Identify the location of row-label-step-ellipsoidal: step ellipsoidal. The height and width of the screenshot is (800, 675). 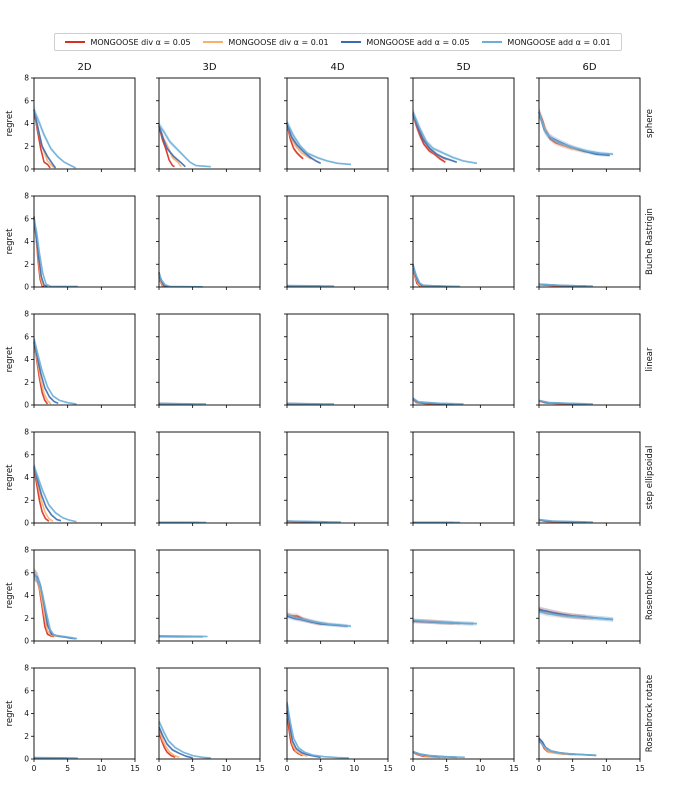
(650, 478).